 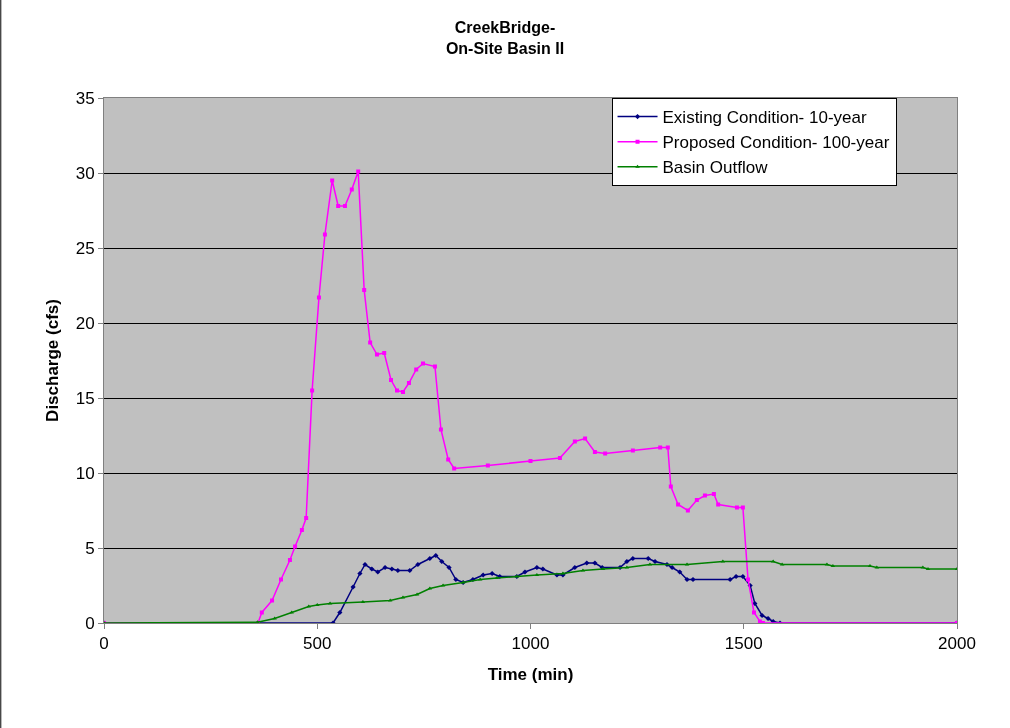 What do you see at coordinates (530, 674) in the screenshot?
I see `x-axis-title: Time (min)` at bounding box center [530, 674].